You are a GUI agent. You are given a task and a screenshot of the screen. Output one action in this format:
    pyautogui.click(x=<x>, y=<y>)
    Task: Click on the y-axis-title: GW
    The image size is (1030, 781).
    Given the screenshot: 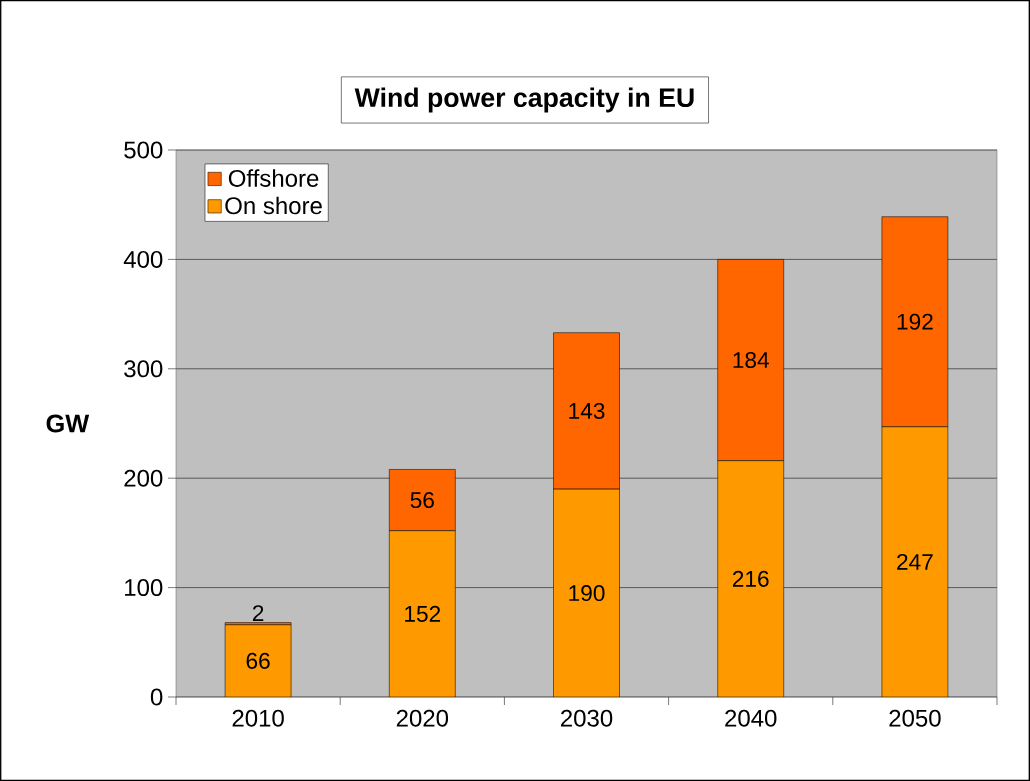 What is the action you would take?
    pyautogui.click(x=68, y=423)
    